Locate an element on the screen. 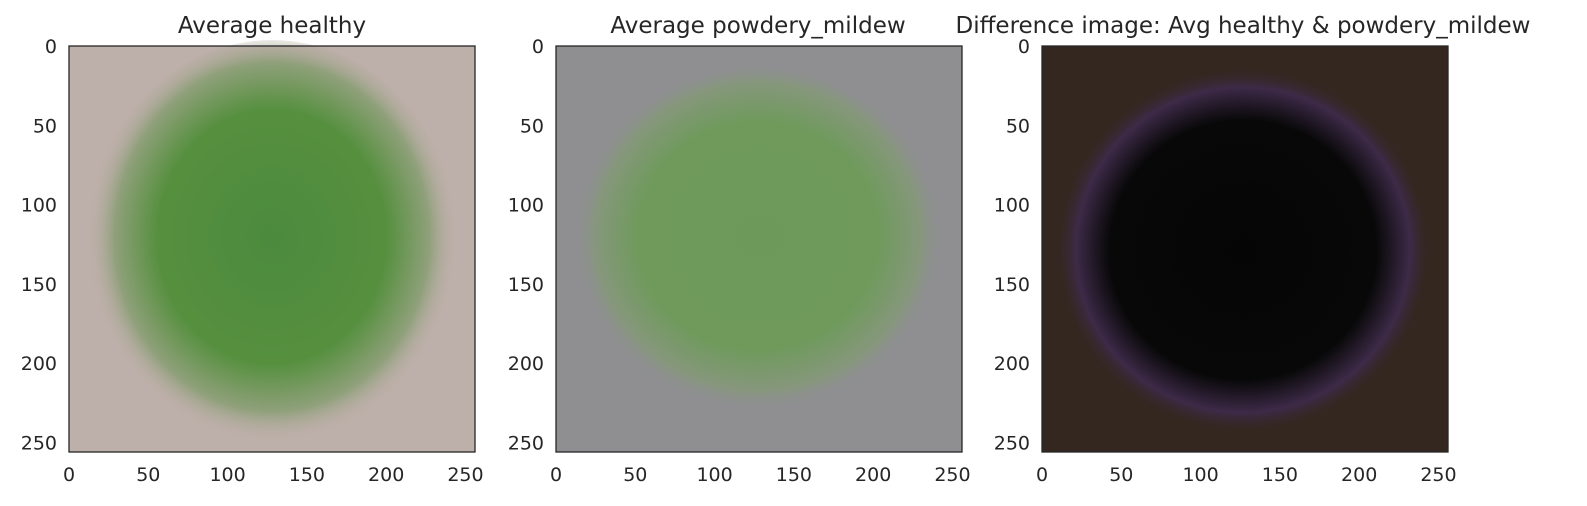 The image size is (1587, 506). panel-title: Average healthy is located at coordinates (272, 26).